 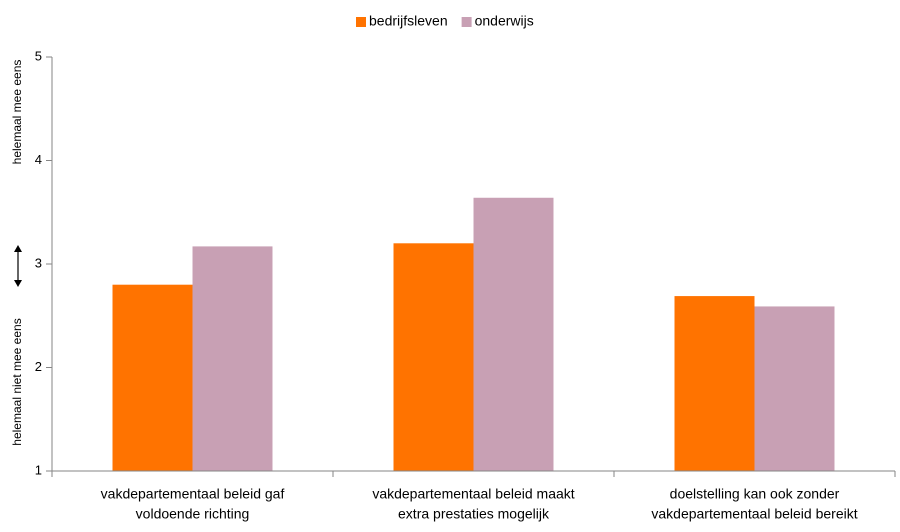 I want to click on y-tick-label: 2, so click(x=38, y=366).